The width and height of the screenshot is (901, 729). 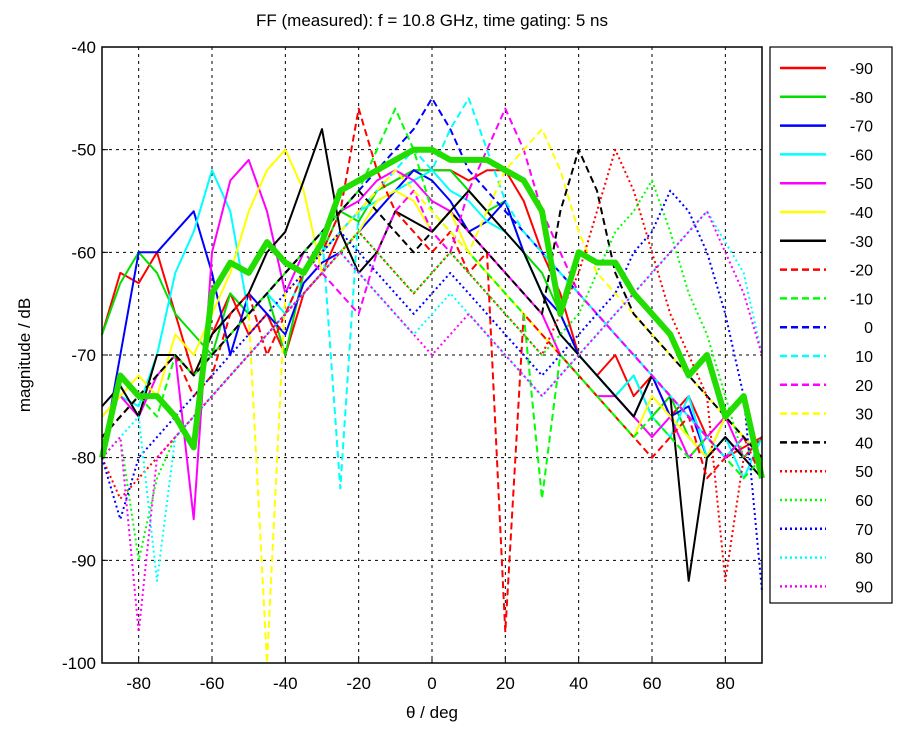 What do you see at coordinates (83, 47) in the screenshot?
I see `y-tick-label-6: -40` at bounding box center [83, 47].